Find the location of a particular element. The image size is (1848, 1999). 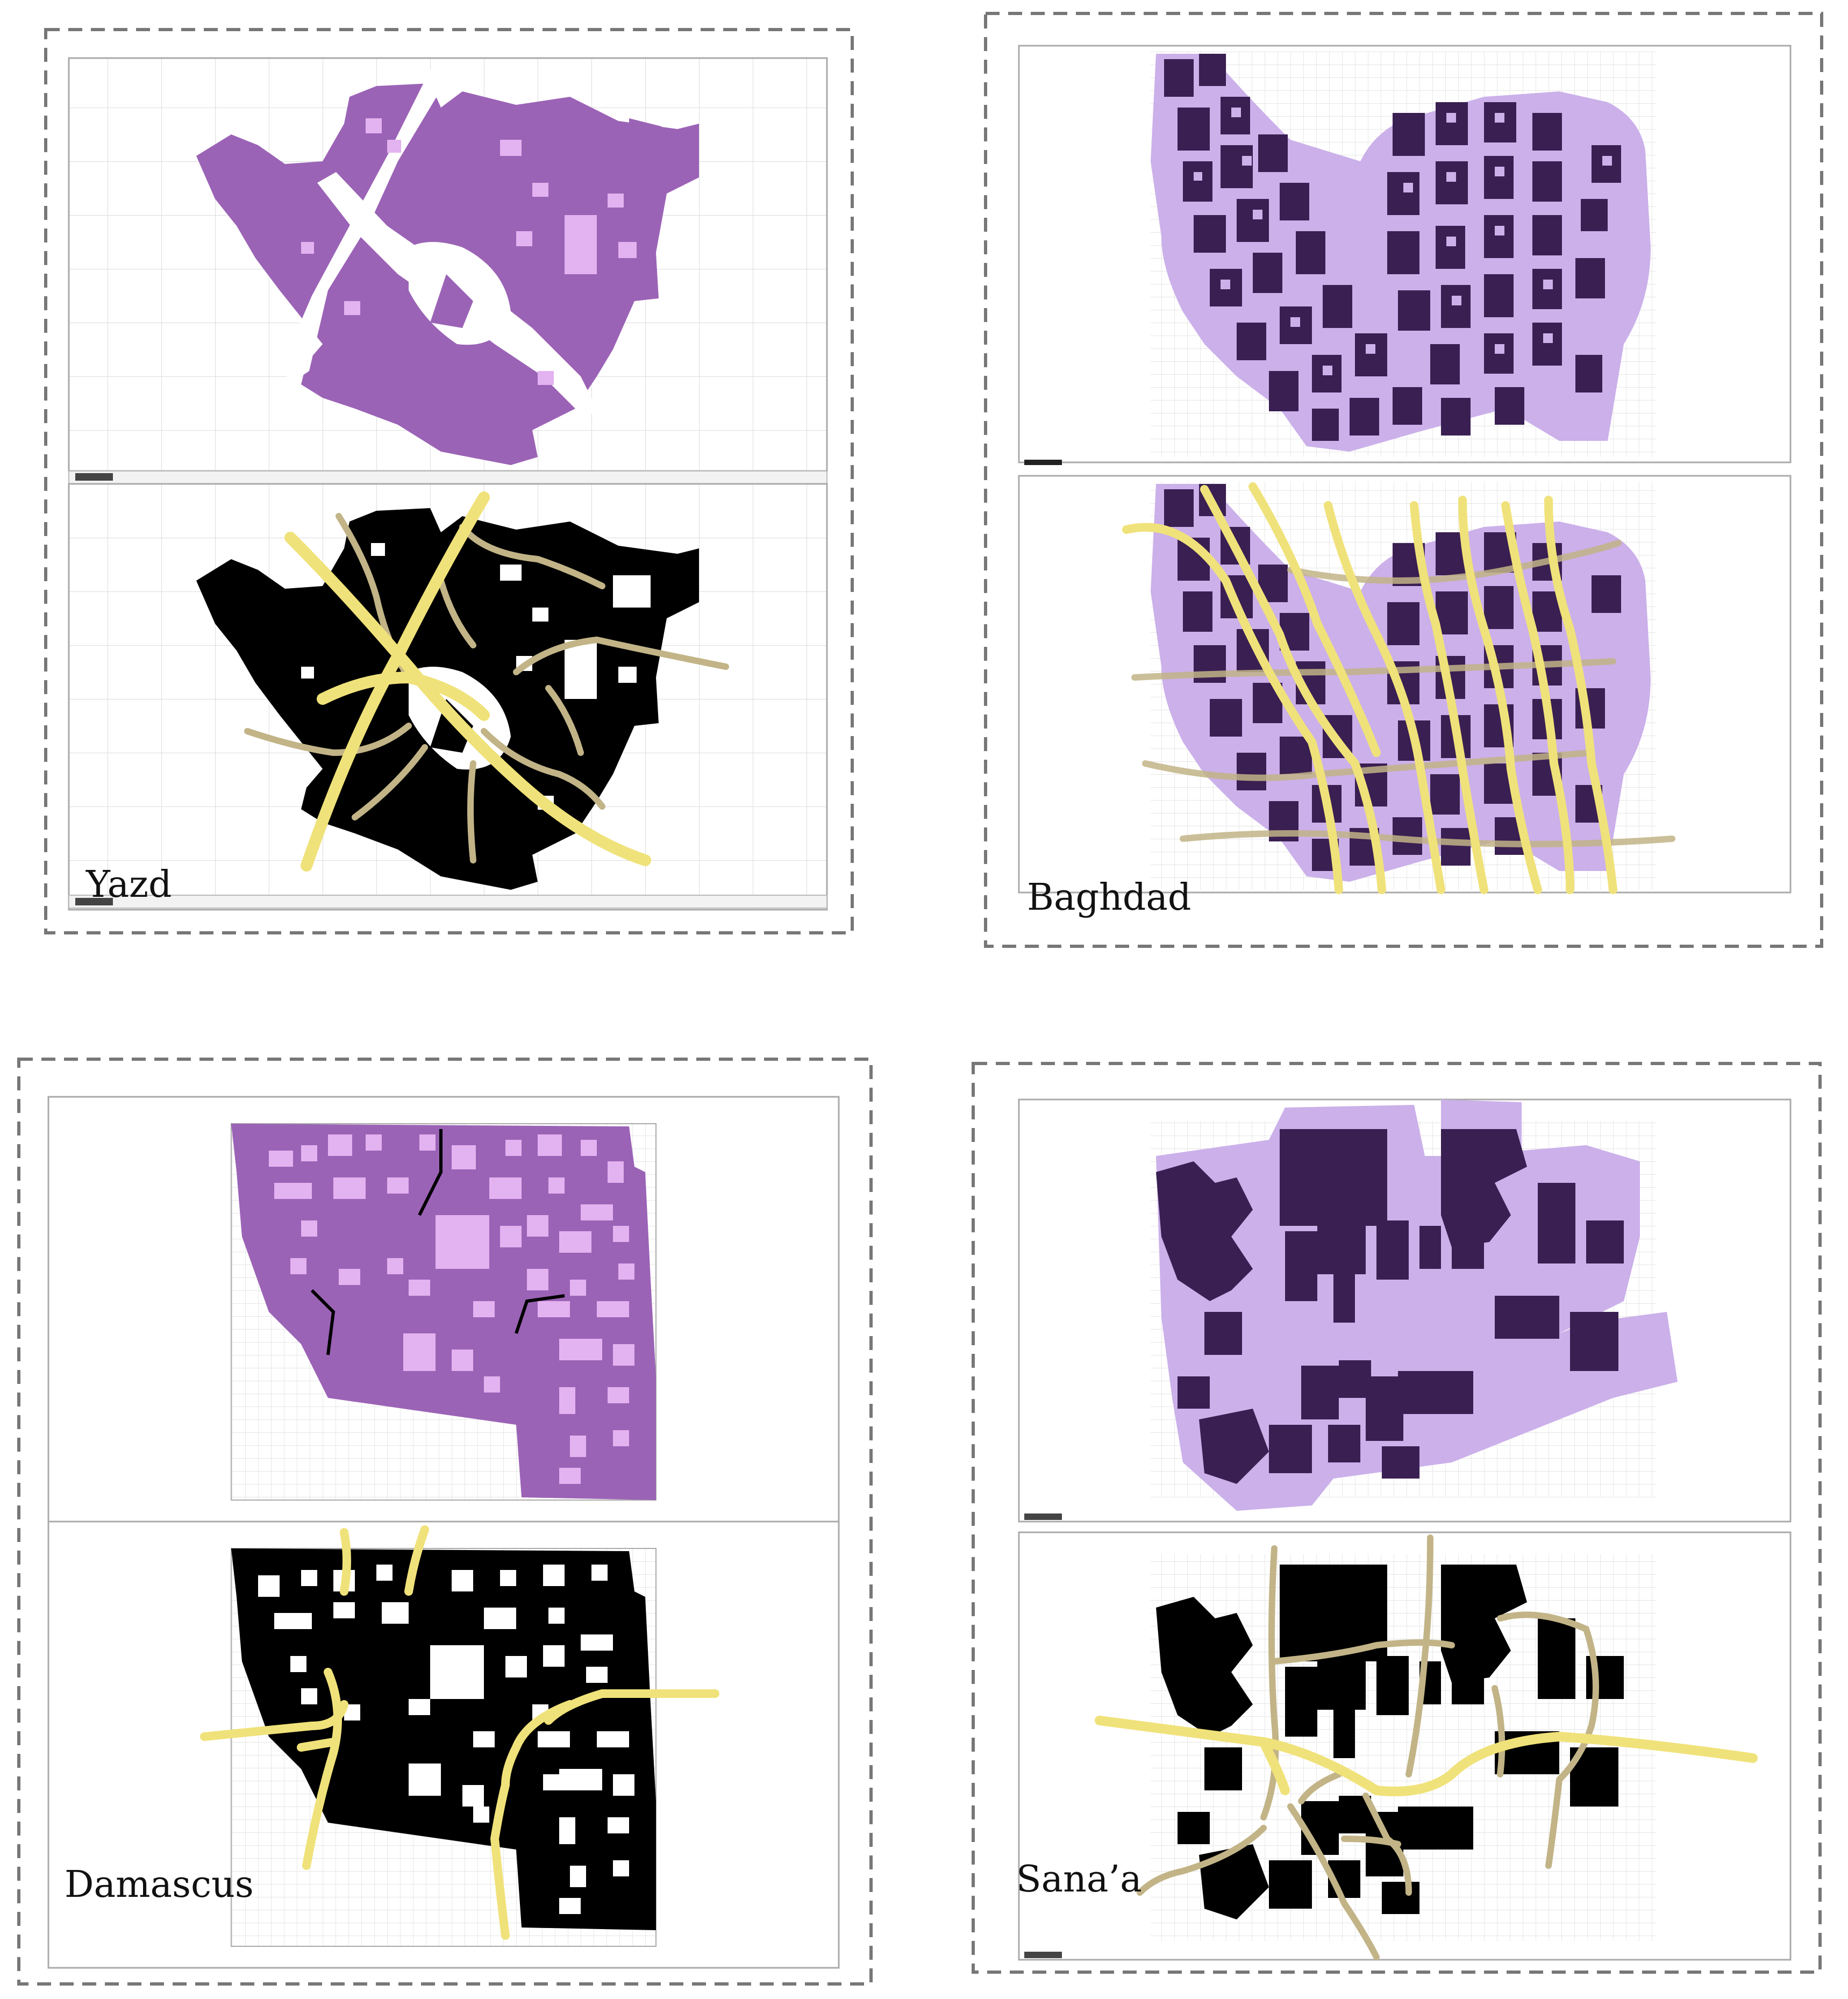

damascus-figure-ground is located at coordinates (443, 1739).